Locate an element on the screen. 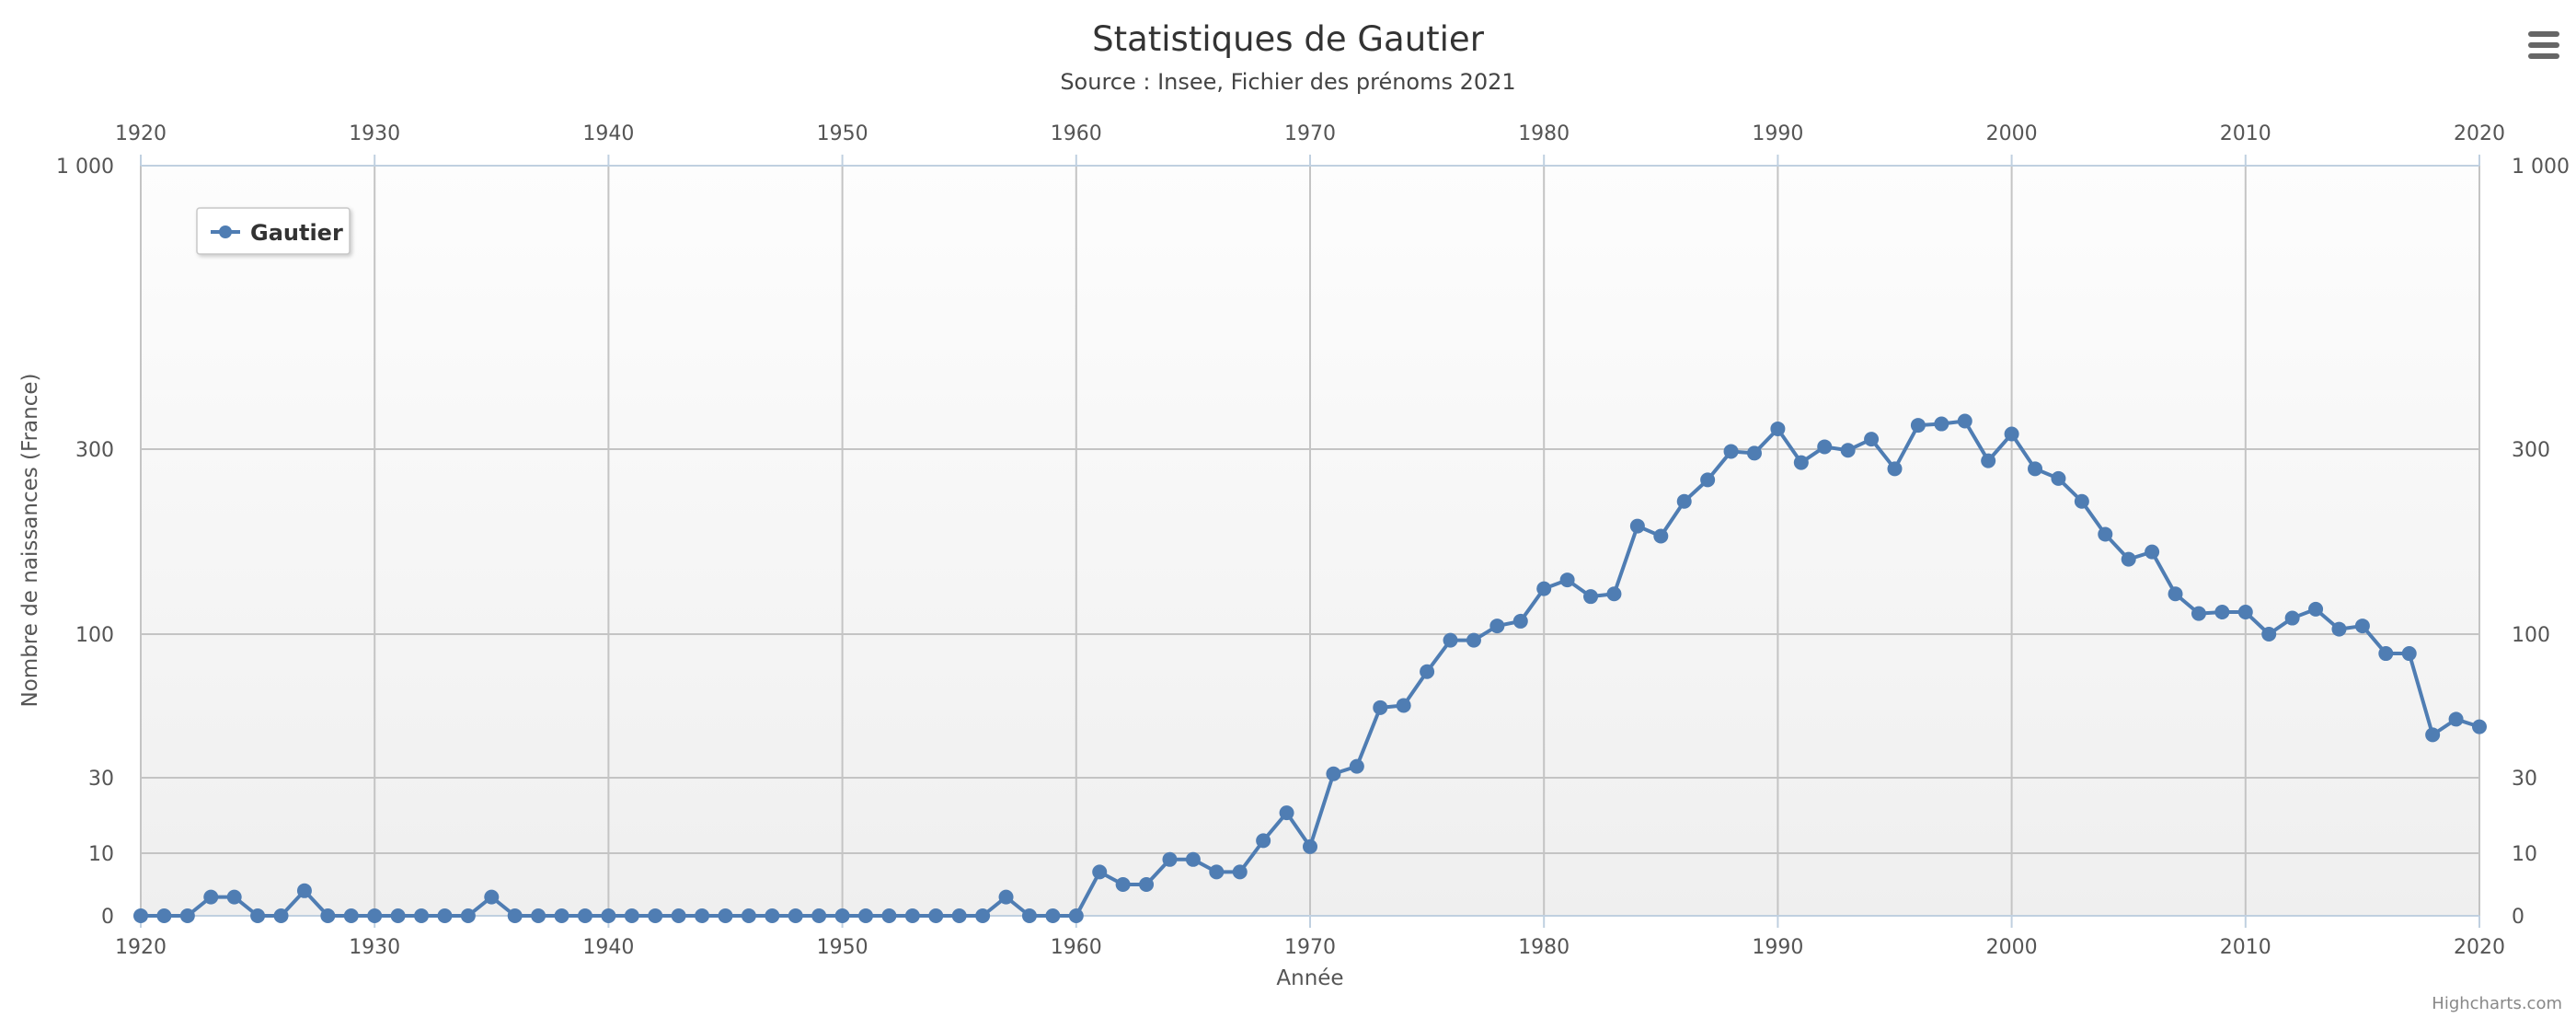 The image size is (2576, 1029). x-tick-label: 1980 is located at coordinates (1544, 947).